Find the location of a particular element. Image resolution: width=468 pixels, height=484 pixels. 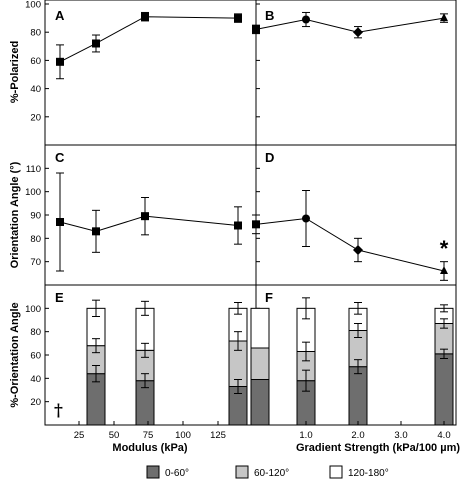

panel-label-F: F is located at coordinates (269, 297).